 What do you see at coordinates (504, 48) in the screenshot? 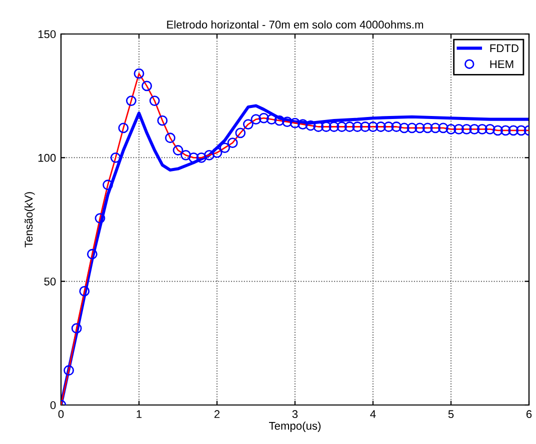
I see `legend-label: FDTD` at bounding box center [504, 48].